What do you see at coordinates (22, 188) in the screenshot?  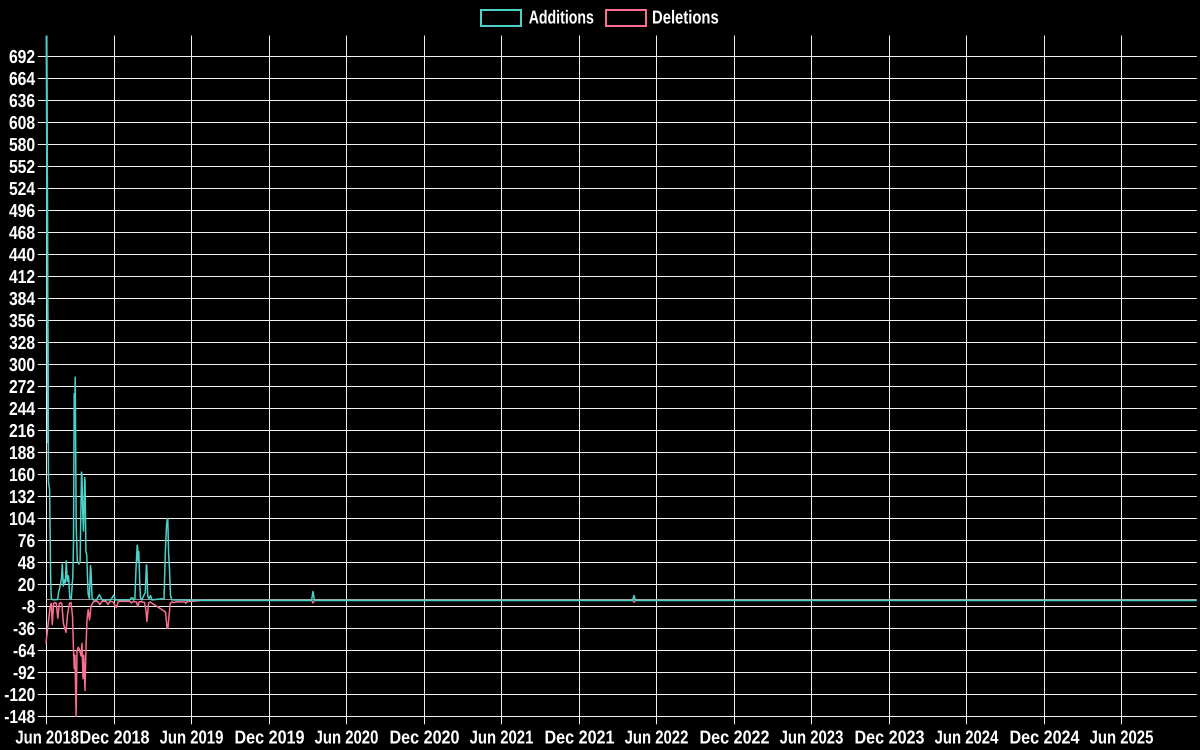 I see `svg-text: 524` at bounding box center [22, 188].